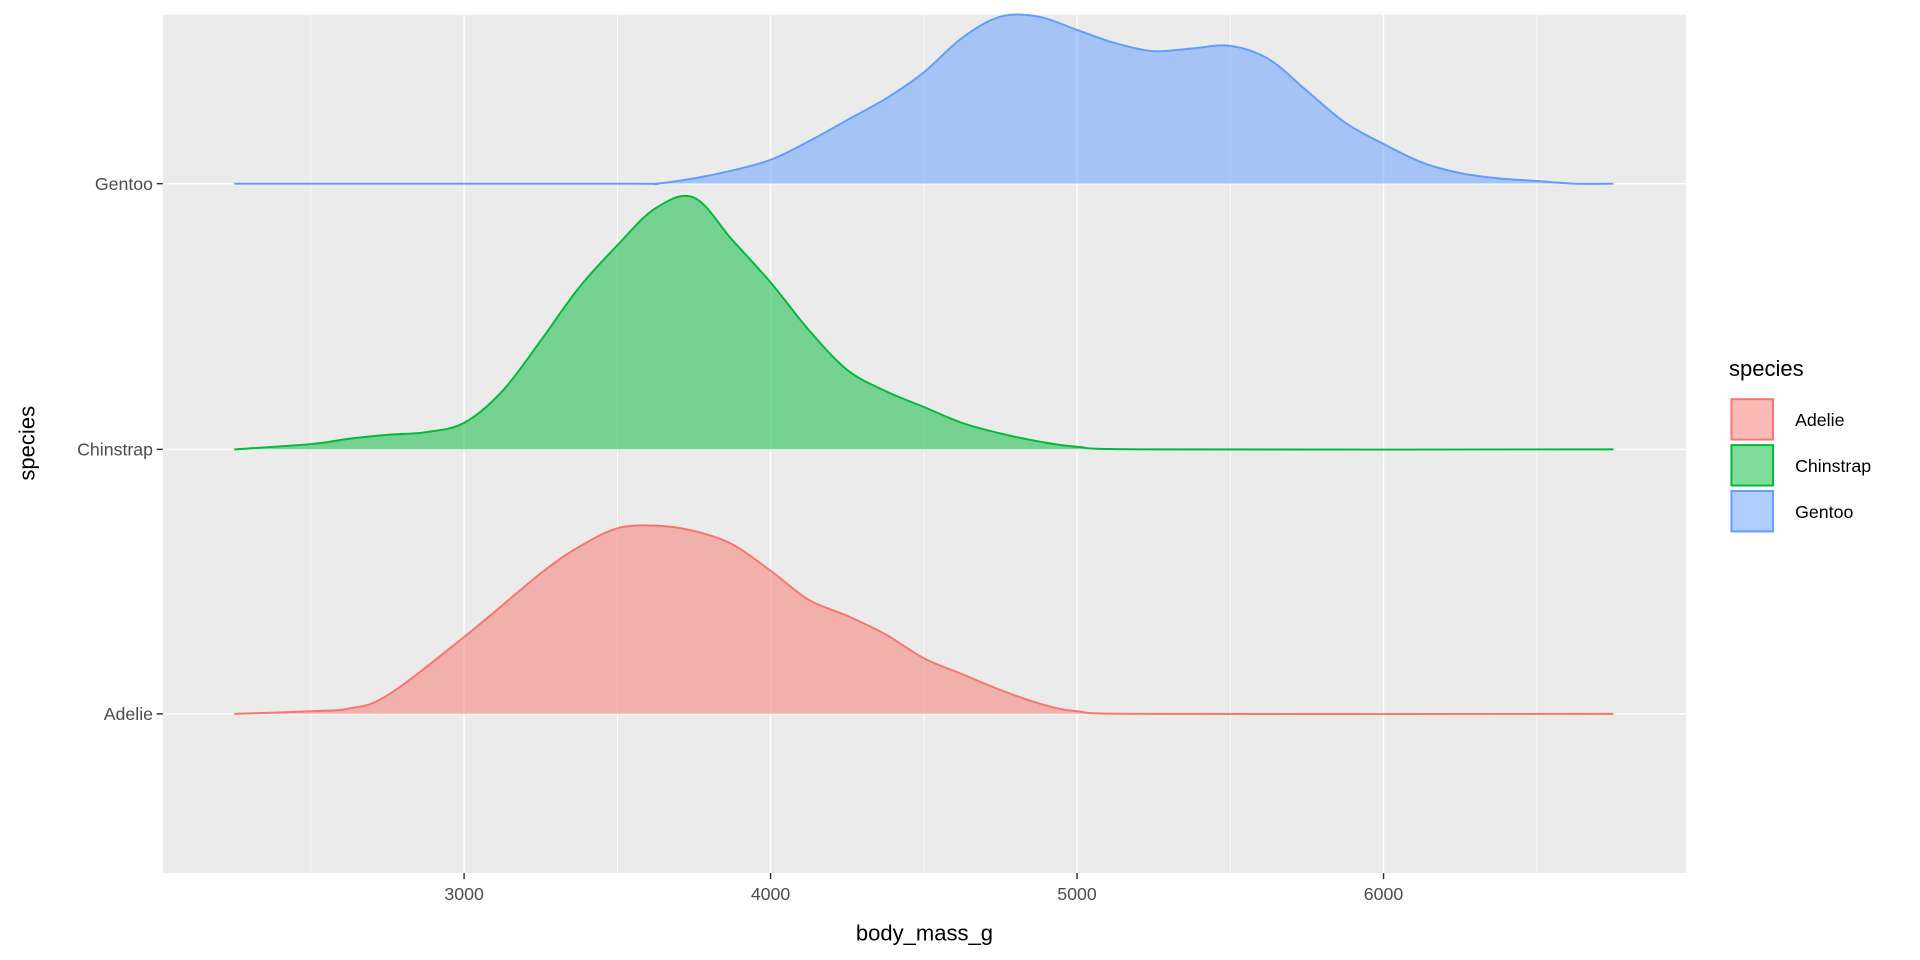  Describe the element at coordinates (1384, 894) in the screenshot. I see `x-tick-label: 6000` at that location.